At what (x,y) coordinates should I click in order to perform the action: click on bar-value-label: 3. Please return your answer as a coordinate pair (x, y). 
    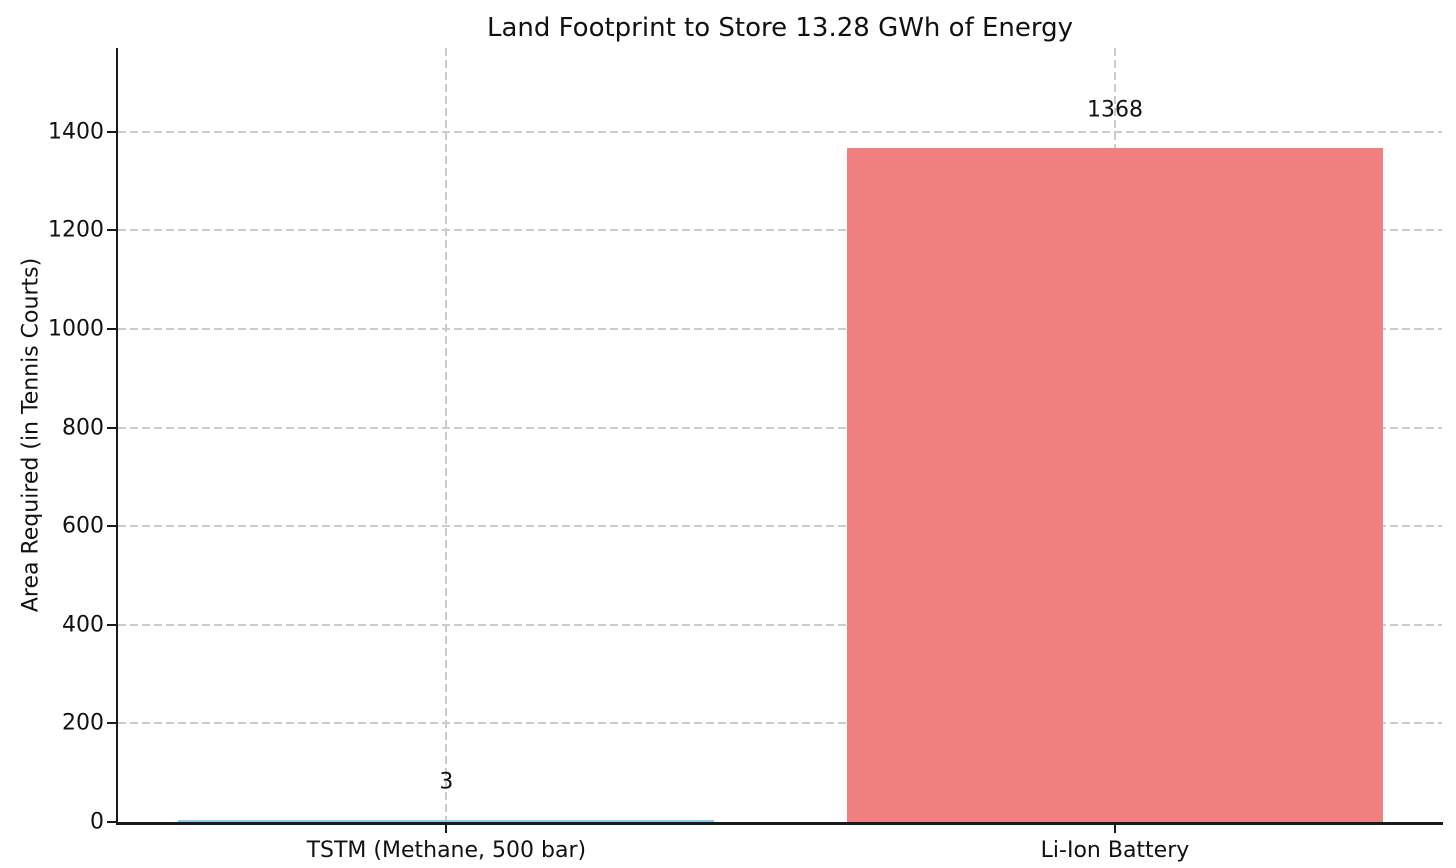
    Looking at the image, I should click on (446, 782).